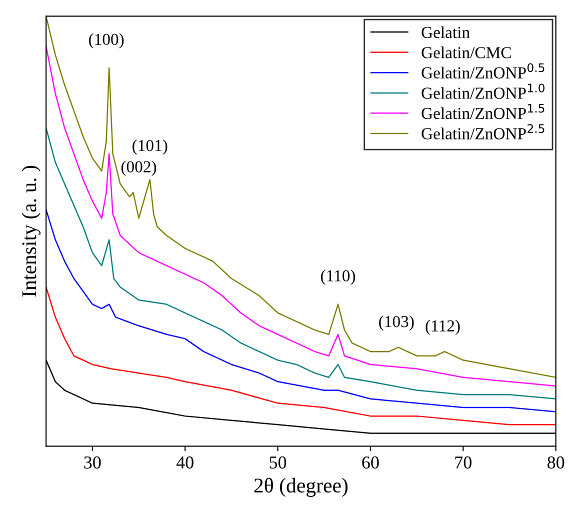 The image size is (576, 507). I want to click on annotation: (110), so click(338, 277).